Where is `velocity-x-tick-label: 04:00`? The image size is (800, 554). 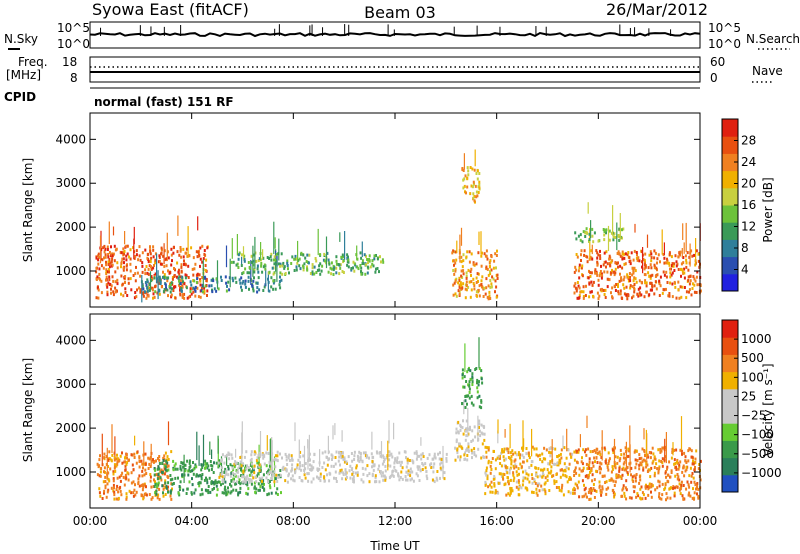
velocity-x-tick-label: 04:00 is located at coordinates (191, 521).